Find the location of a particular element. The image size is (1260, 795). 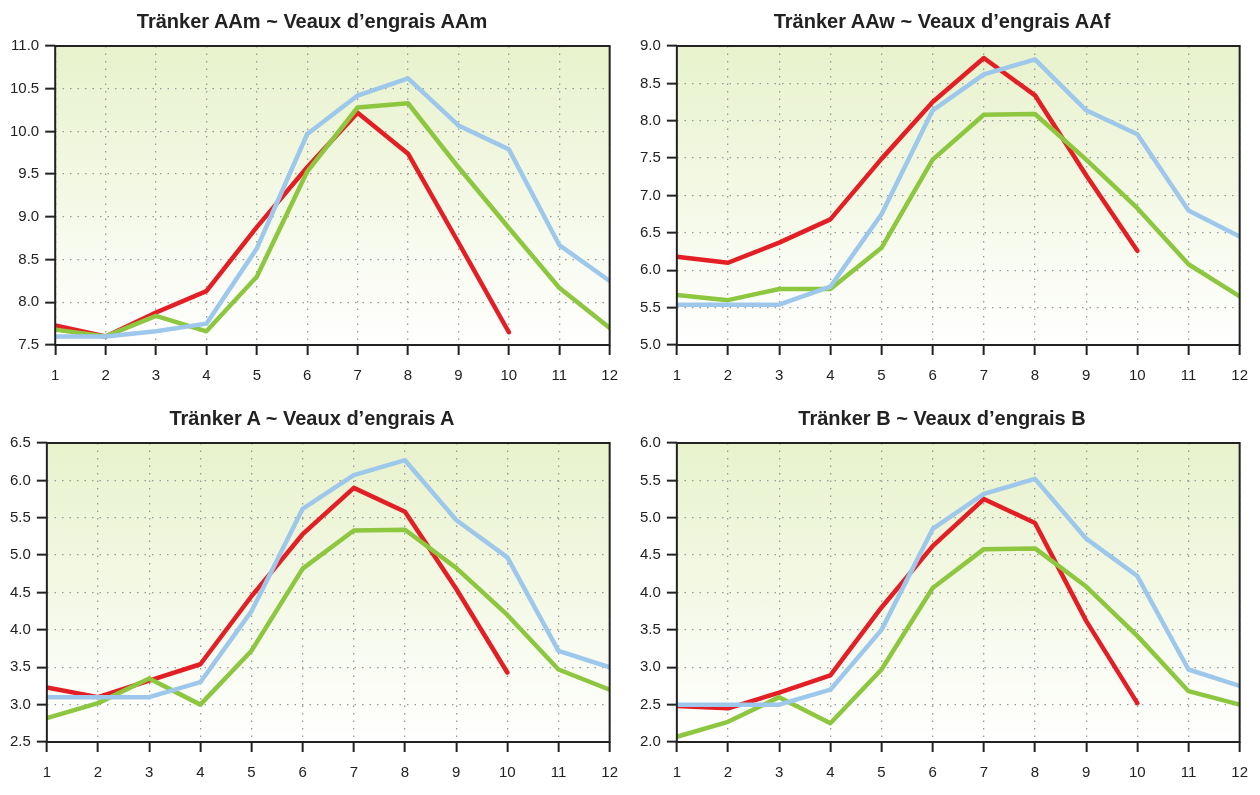

chart-title: Tränker B ~ Veaux d’engrais B is located at coordinates (942, 417).